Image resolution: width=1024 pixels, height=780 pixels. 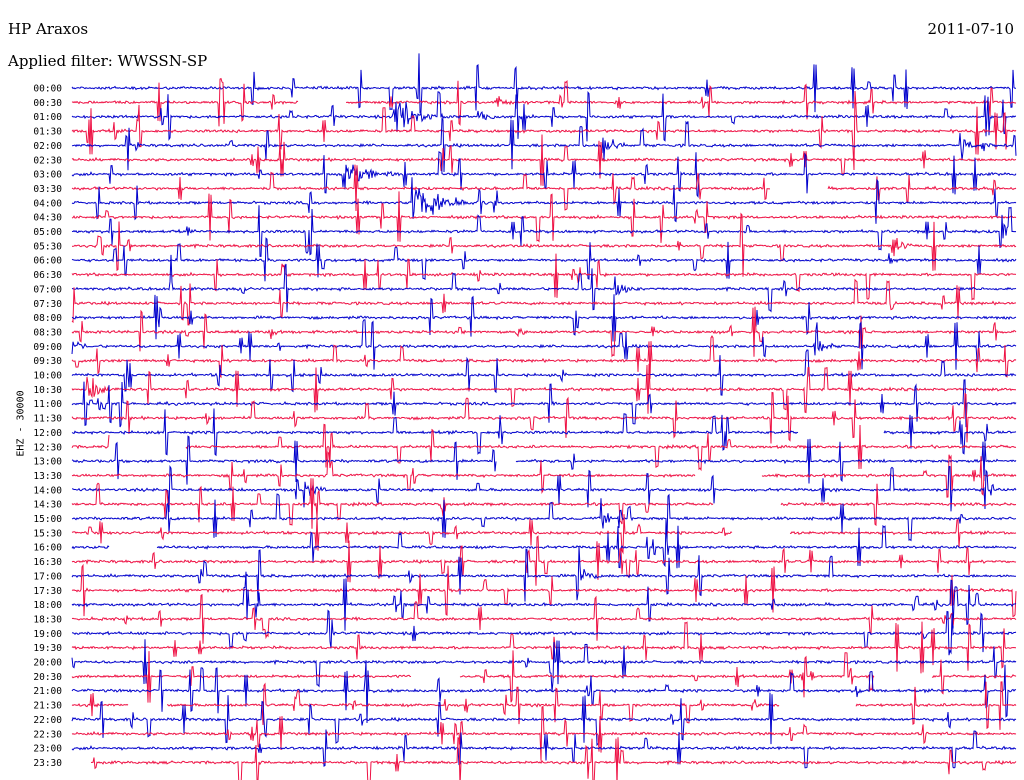 I want to click on row-time-label: 14:30, so click(x=47, y=505).